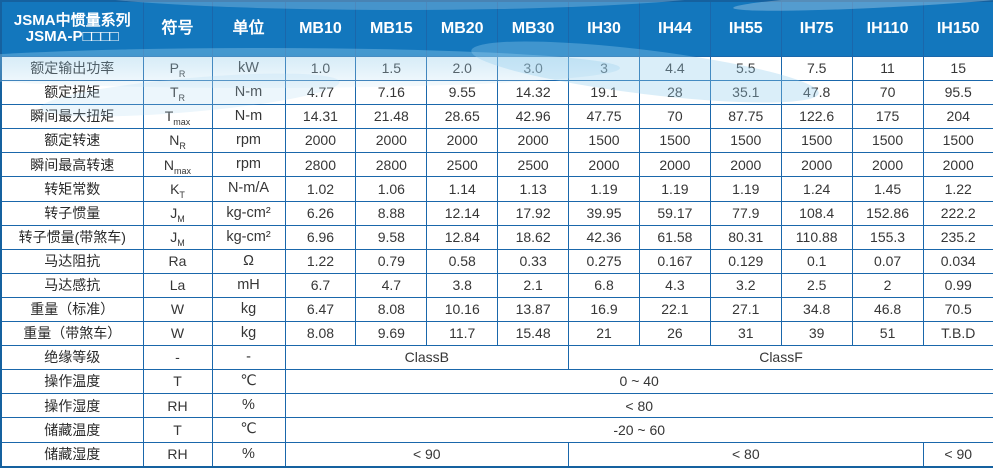  What do you see at coordinates (462, 237) in the screenshot?
I see `spec-value: 12.84` at bounding box center [462, 237].